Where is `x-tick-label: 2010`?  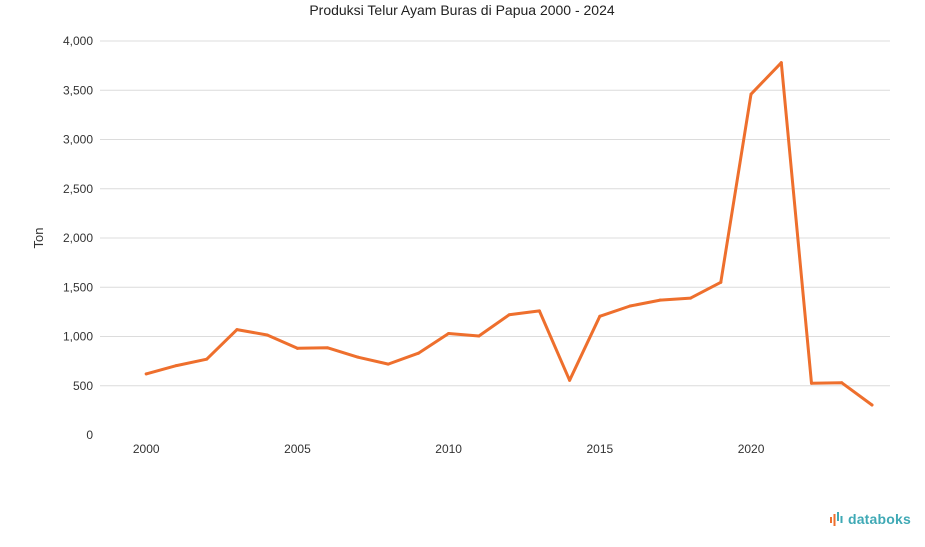 x-tick-label: 2010 is located at coordinates (448, 449).